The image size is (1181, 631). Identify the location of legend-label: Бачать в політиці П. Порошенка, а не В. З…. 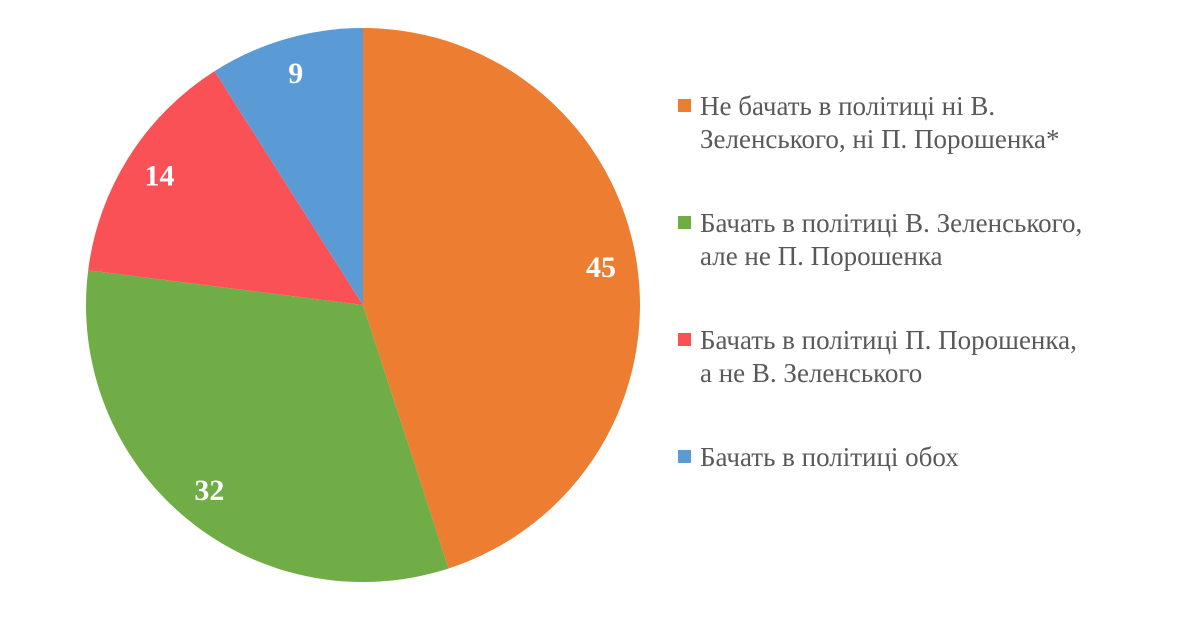
(915, 357).